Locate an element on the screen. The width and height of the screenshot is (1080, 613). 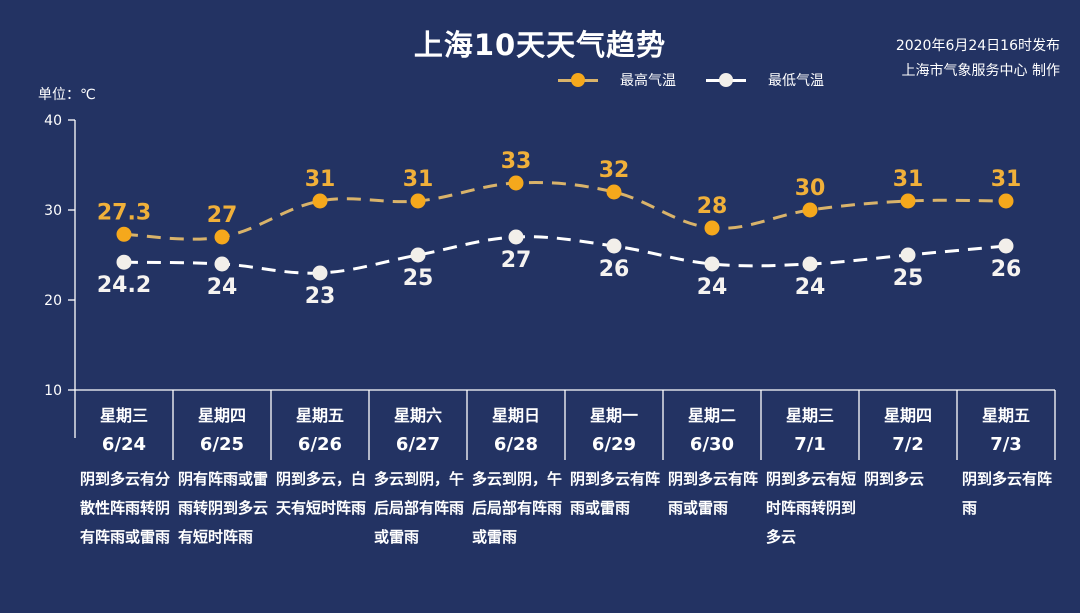
series-low-temp: 24.2 24 23 25 27 26 24 24 25 26 is located at coordinates (559, 269).